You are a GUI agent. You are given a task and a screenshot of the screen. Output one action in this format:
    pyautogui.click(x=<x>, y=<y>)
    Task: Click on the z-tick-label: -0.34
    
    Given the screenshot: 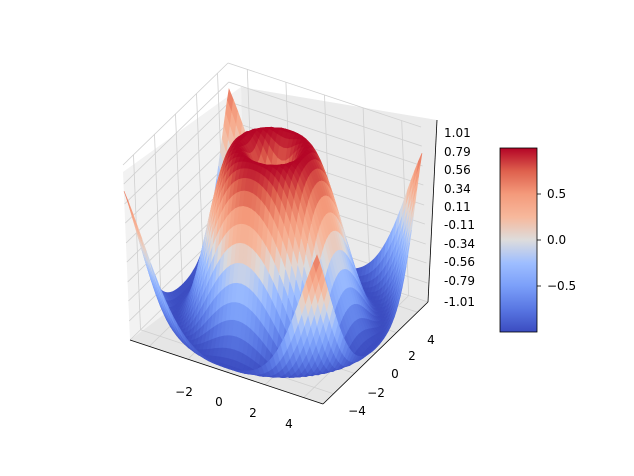 What is the action you would take?
    pyautogui.click(x=459, y=244)
    